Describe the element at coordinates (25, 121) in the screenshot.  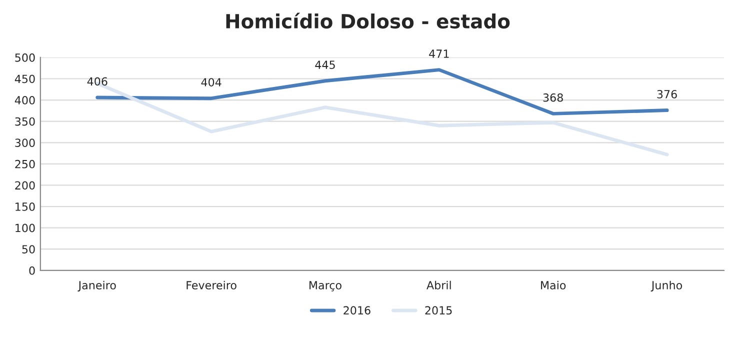
I see `y-tick-label: 350` at that location.